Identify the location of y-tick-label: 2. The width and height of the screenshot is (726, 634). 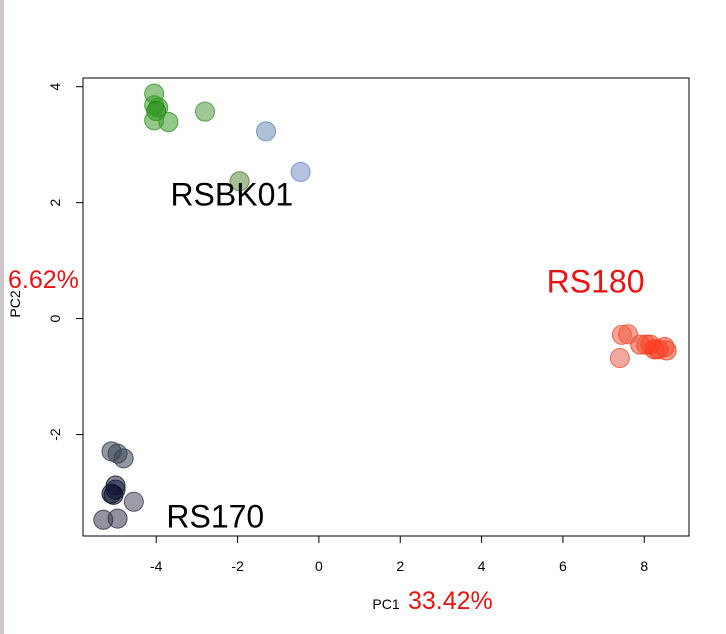
(55, 203).